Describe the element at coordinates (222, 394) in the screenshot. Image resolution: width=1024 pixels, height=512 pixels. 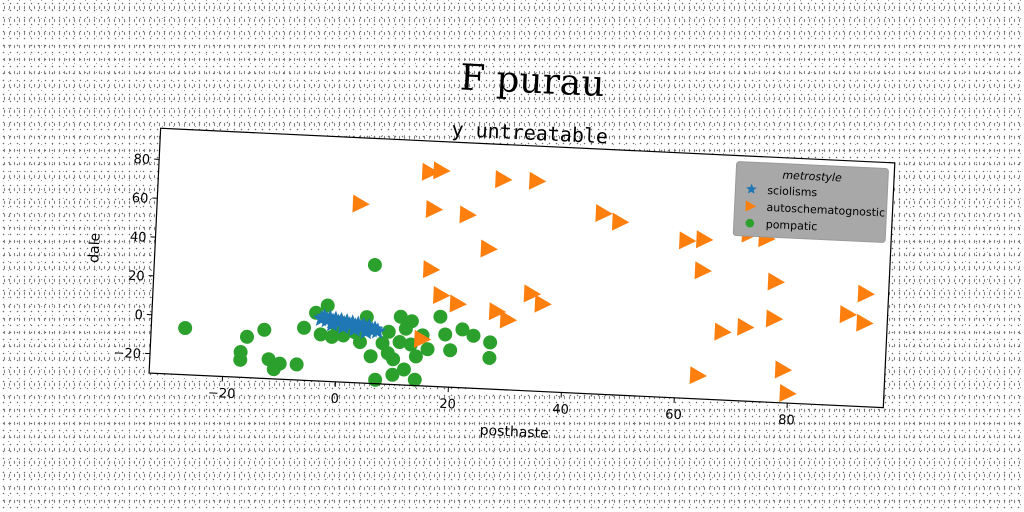
I see `x-tick-label: −20` at that location.